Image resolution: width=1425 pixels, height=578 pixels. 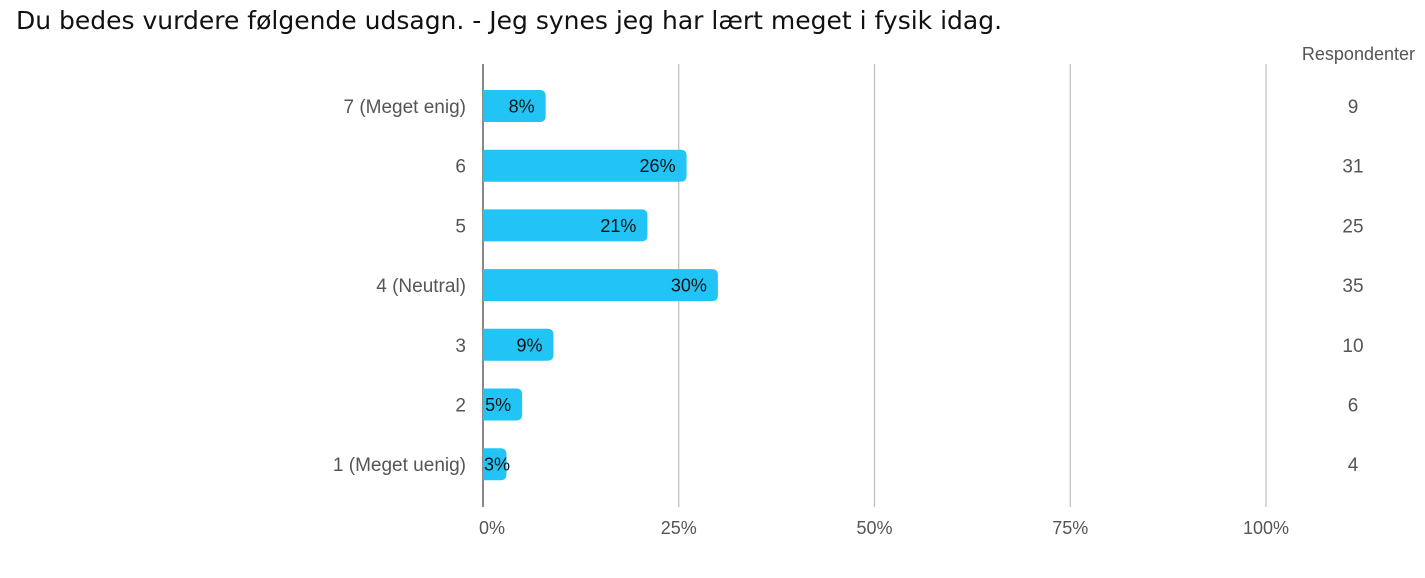 I want to click on x-tick-label: 25%, so click(x=679, y=528).